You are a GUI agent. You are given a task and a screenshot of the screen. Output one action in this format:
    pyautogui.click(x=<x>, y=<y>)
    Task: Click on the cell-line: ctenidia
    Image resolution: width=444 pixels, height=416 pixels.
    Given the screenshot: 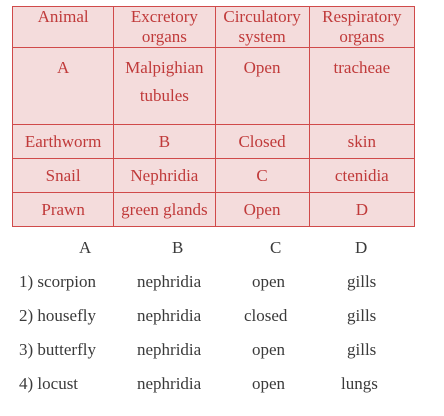 What is the action you would take?
    pyautogui.click(x=361, y=175)
    